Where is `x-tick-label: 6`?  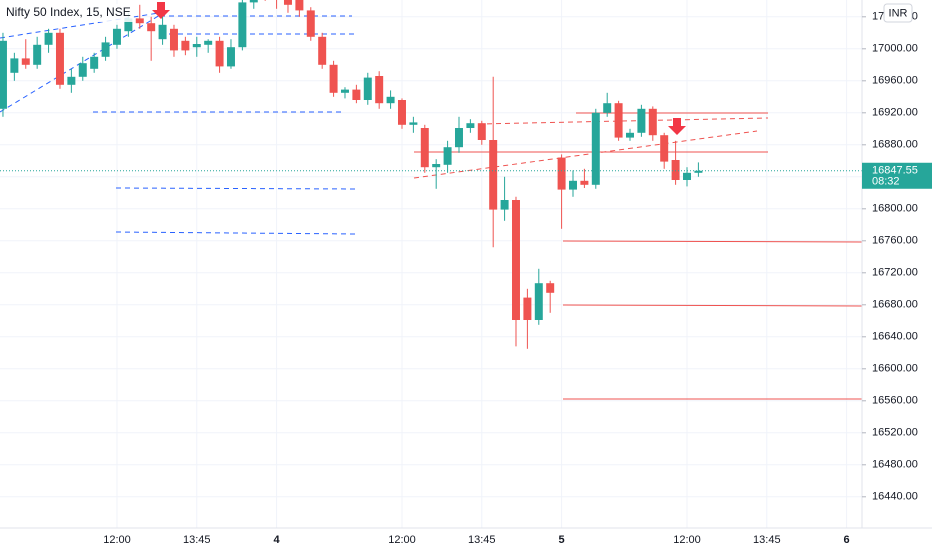
x-tick-label: 6 is located at coordinates (847, 540).